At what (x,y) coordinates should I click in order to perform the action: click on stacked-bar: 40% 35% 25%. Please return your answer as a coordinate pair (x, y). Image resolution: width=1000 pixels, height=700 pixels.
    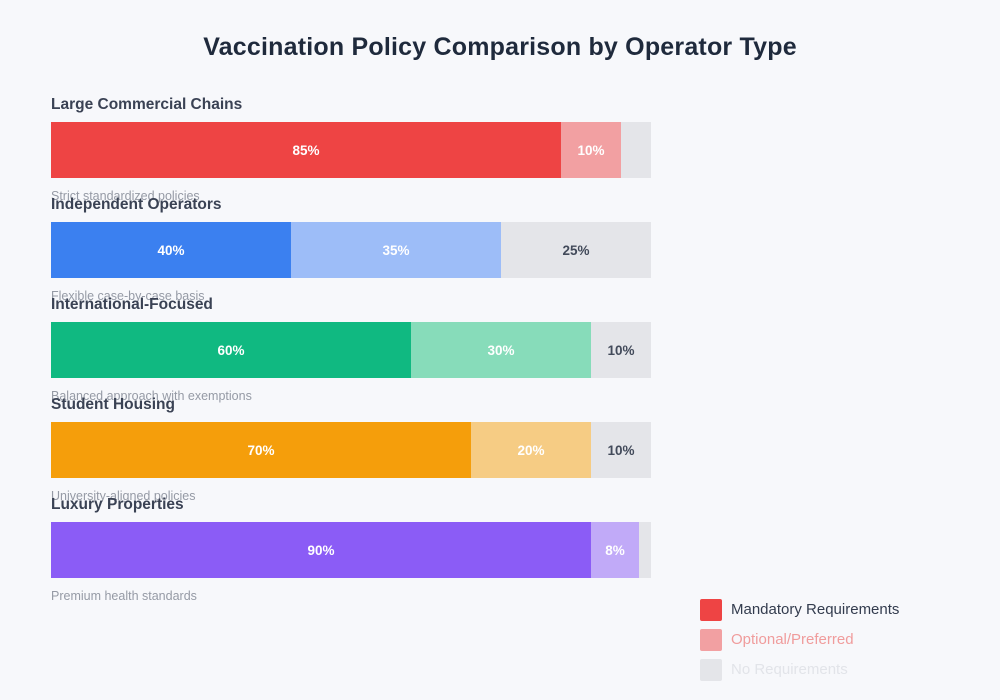
    Looking at the image, I should click on (351, 250).